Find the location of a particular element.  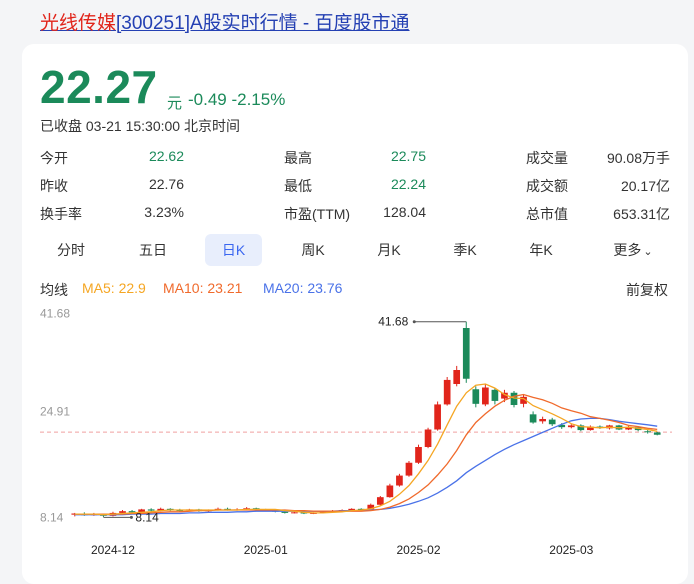

stat-label-turnover-rate: 换手率 is located at coordinates (61, 214).